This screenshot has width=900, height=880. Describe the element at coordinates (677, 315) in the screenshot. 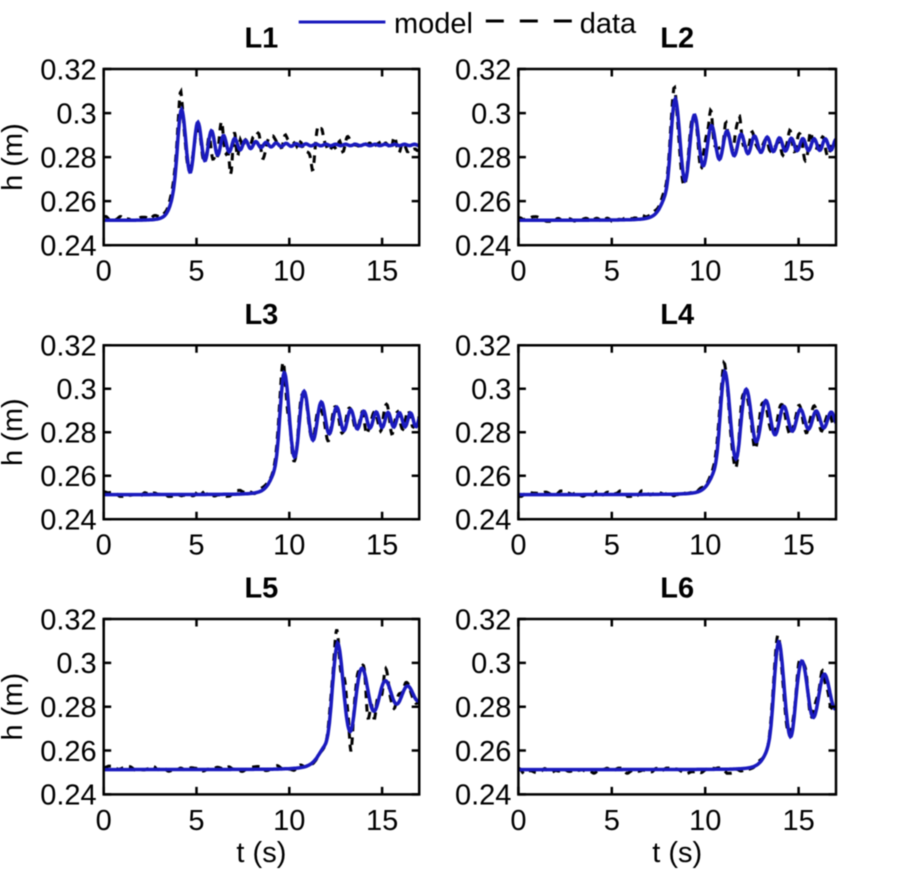

I see `svg-text: L4` at that location.